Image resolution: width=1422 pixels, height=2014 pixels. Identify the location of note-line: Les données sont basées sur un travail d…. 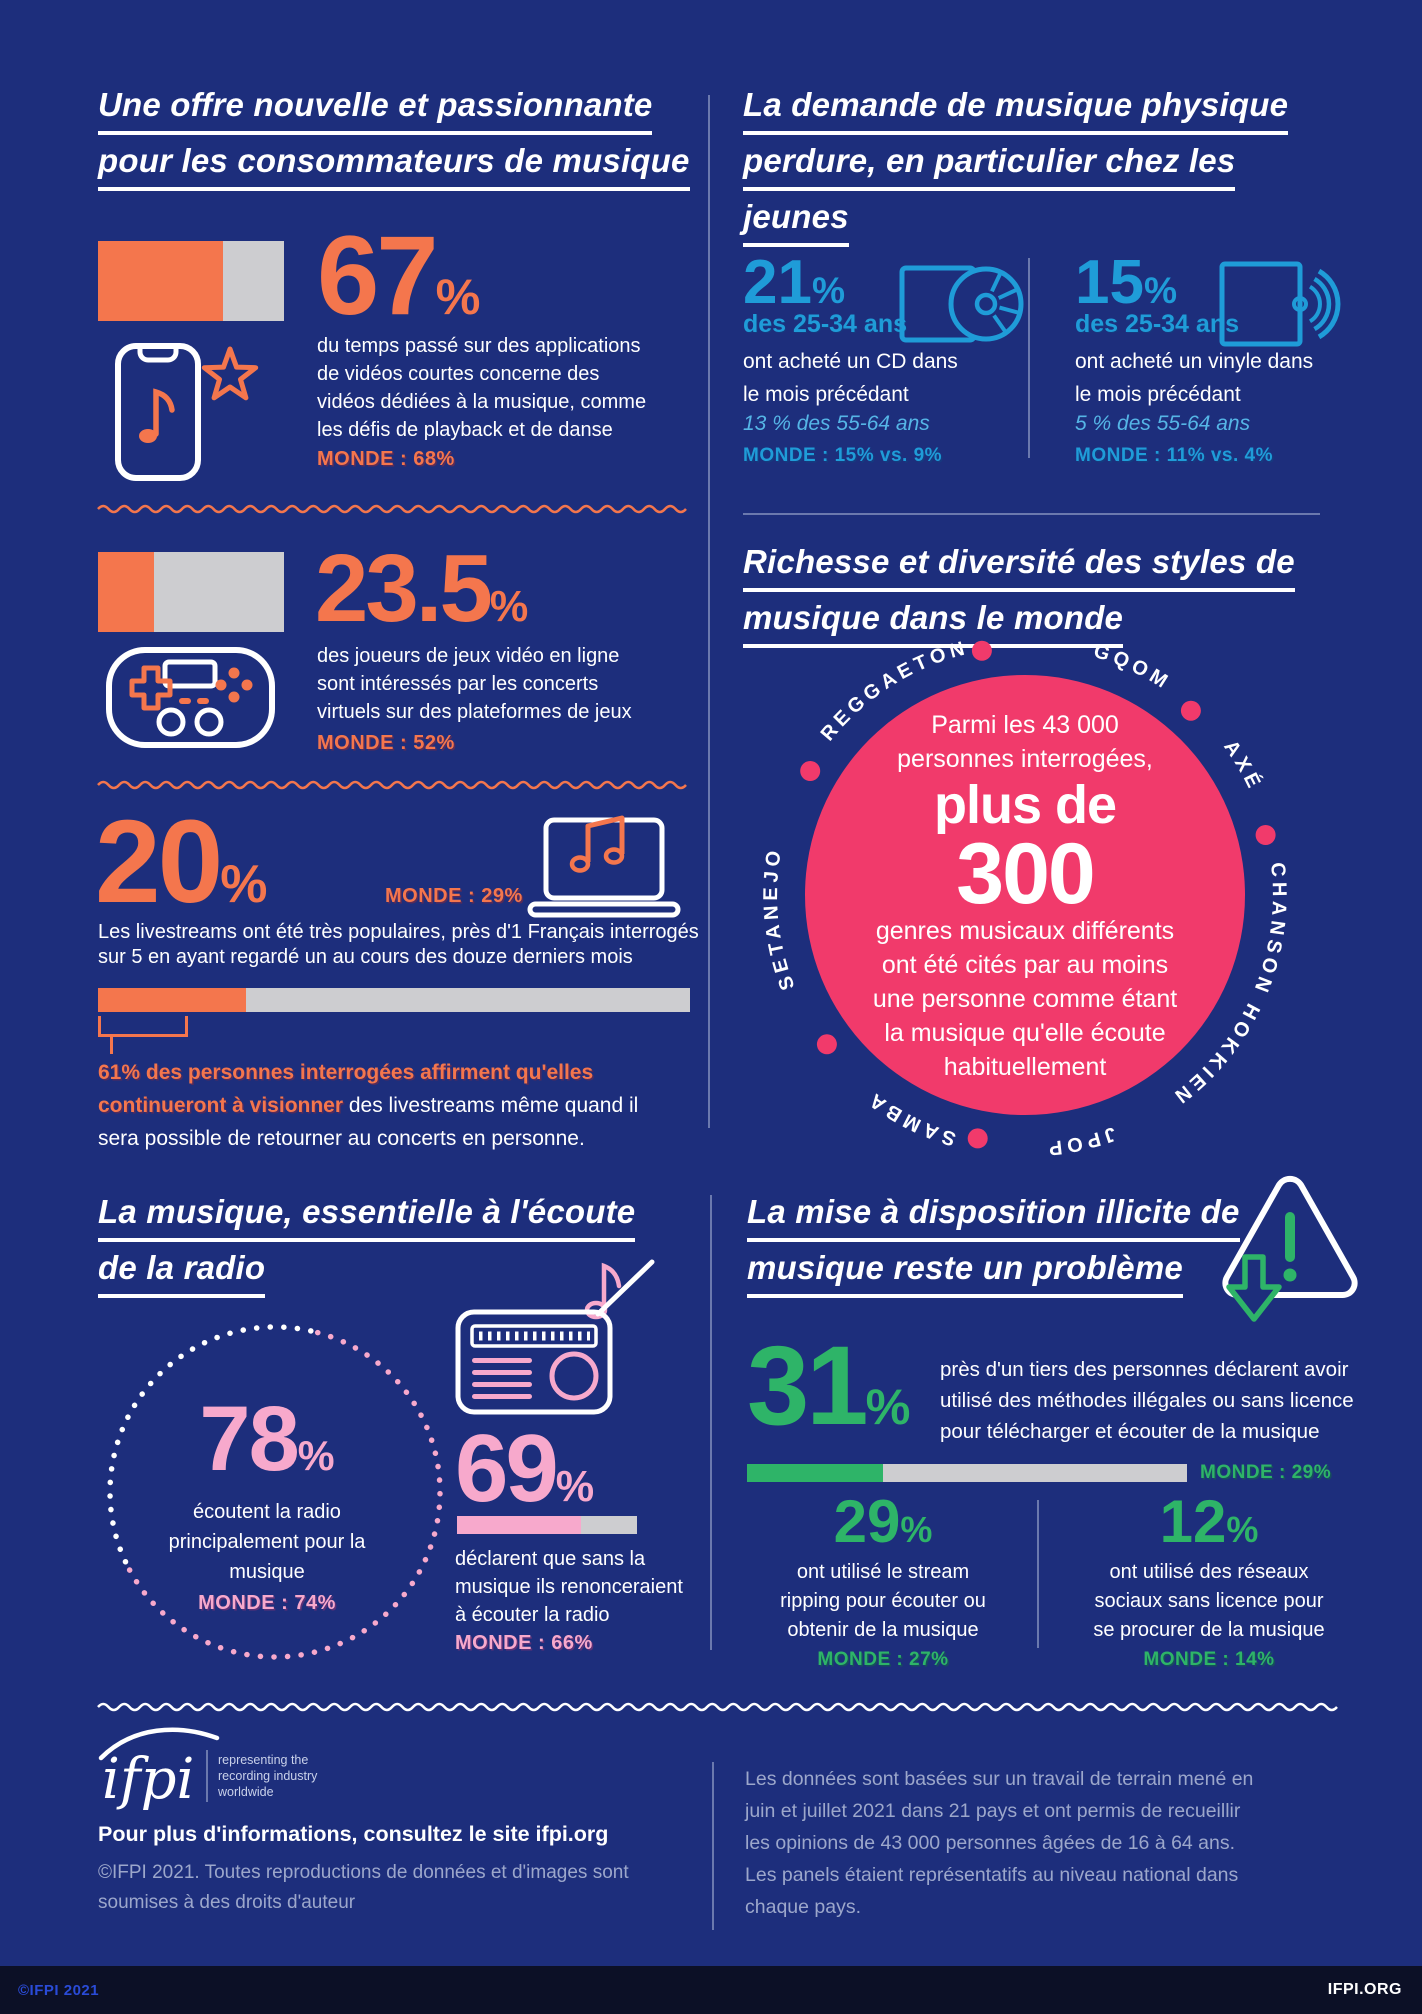
(999, 1779).